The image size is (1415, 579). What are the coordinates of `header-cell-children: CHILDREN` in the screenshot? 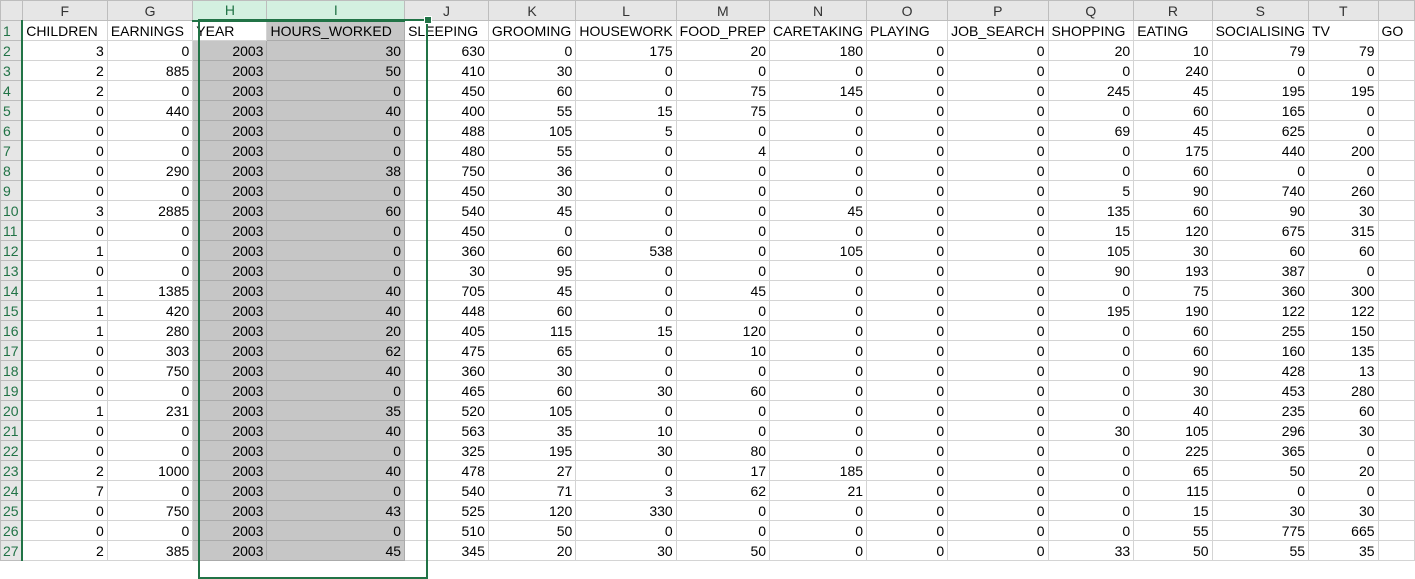 It's located at (64, 30).